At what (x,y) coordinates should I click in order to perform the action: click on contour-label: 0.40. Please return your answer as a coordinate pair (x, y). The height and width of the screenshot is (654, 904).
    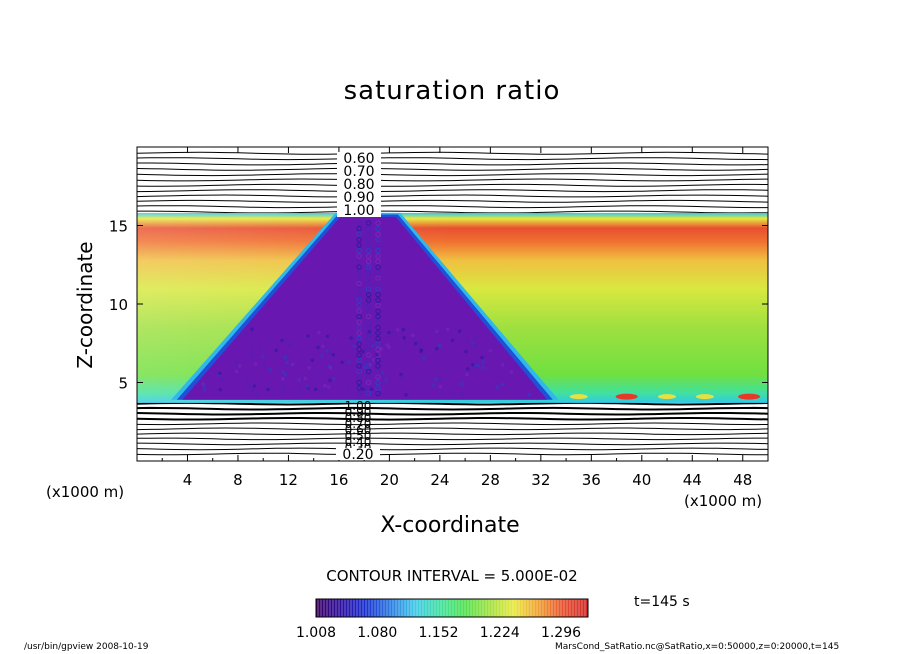
    Looking at the image, I should click on (358, 442).